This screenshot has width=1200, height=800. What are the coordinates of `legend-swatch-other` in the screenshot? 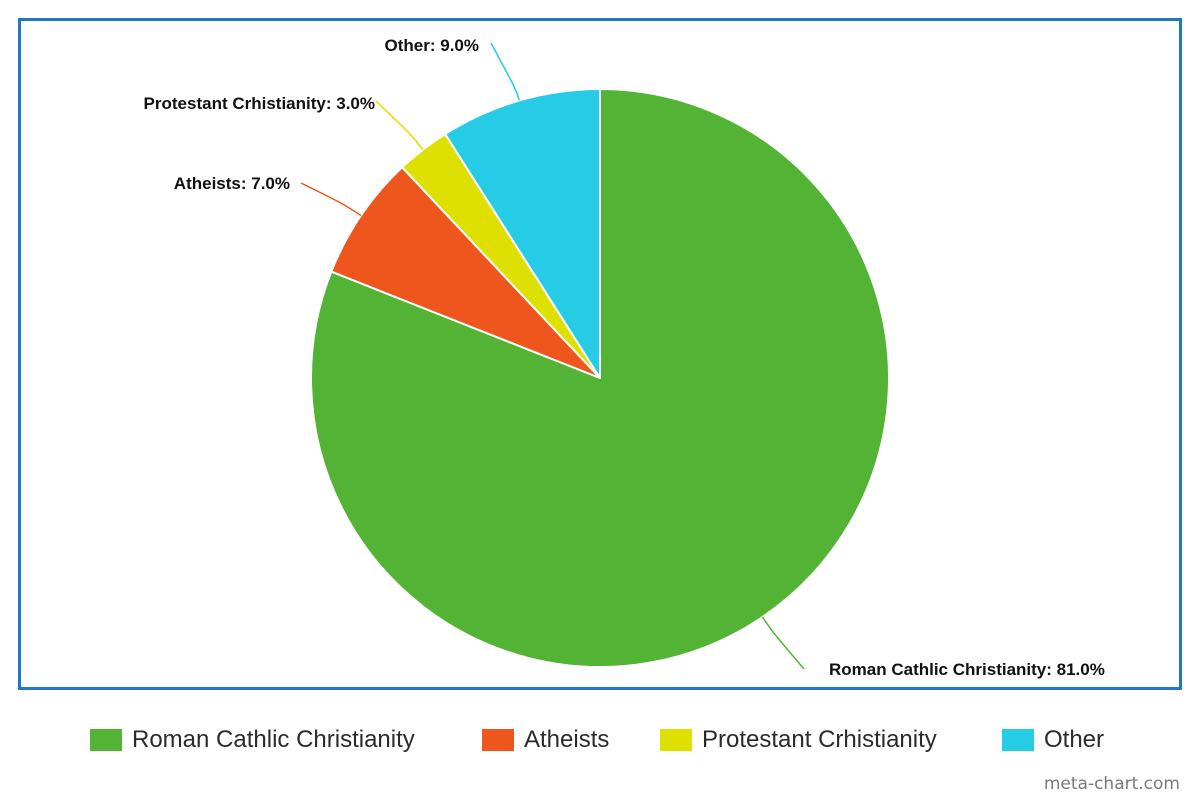 It's located at (1018, 740).